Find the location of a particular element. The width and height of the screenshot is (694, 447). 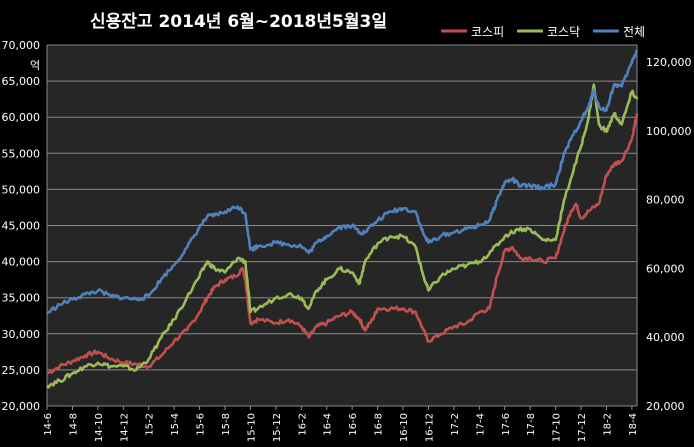

left-tick-label: 50,000 is located at coordinates (21, 189).